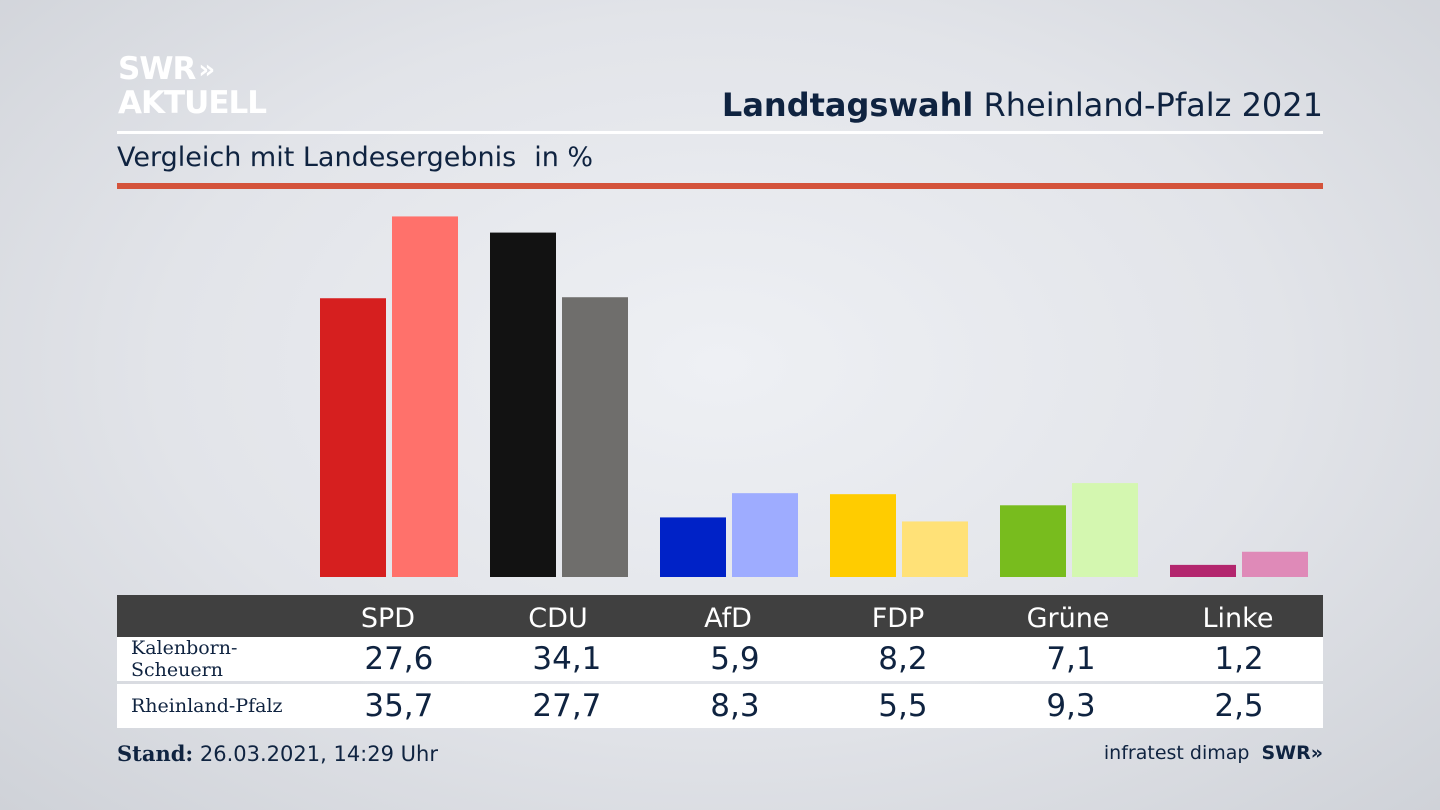 This screenshot has width=1440, height=810. What do you see at coordinates (558, 618) in the screenshot?
I see `party-header: CDU` at bounding box center [558, 618].